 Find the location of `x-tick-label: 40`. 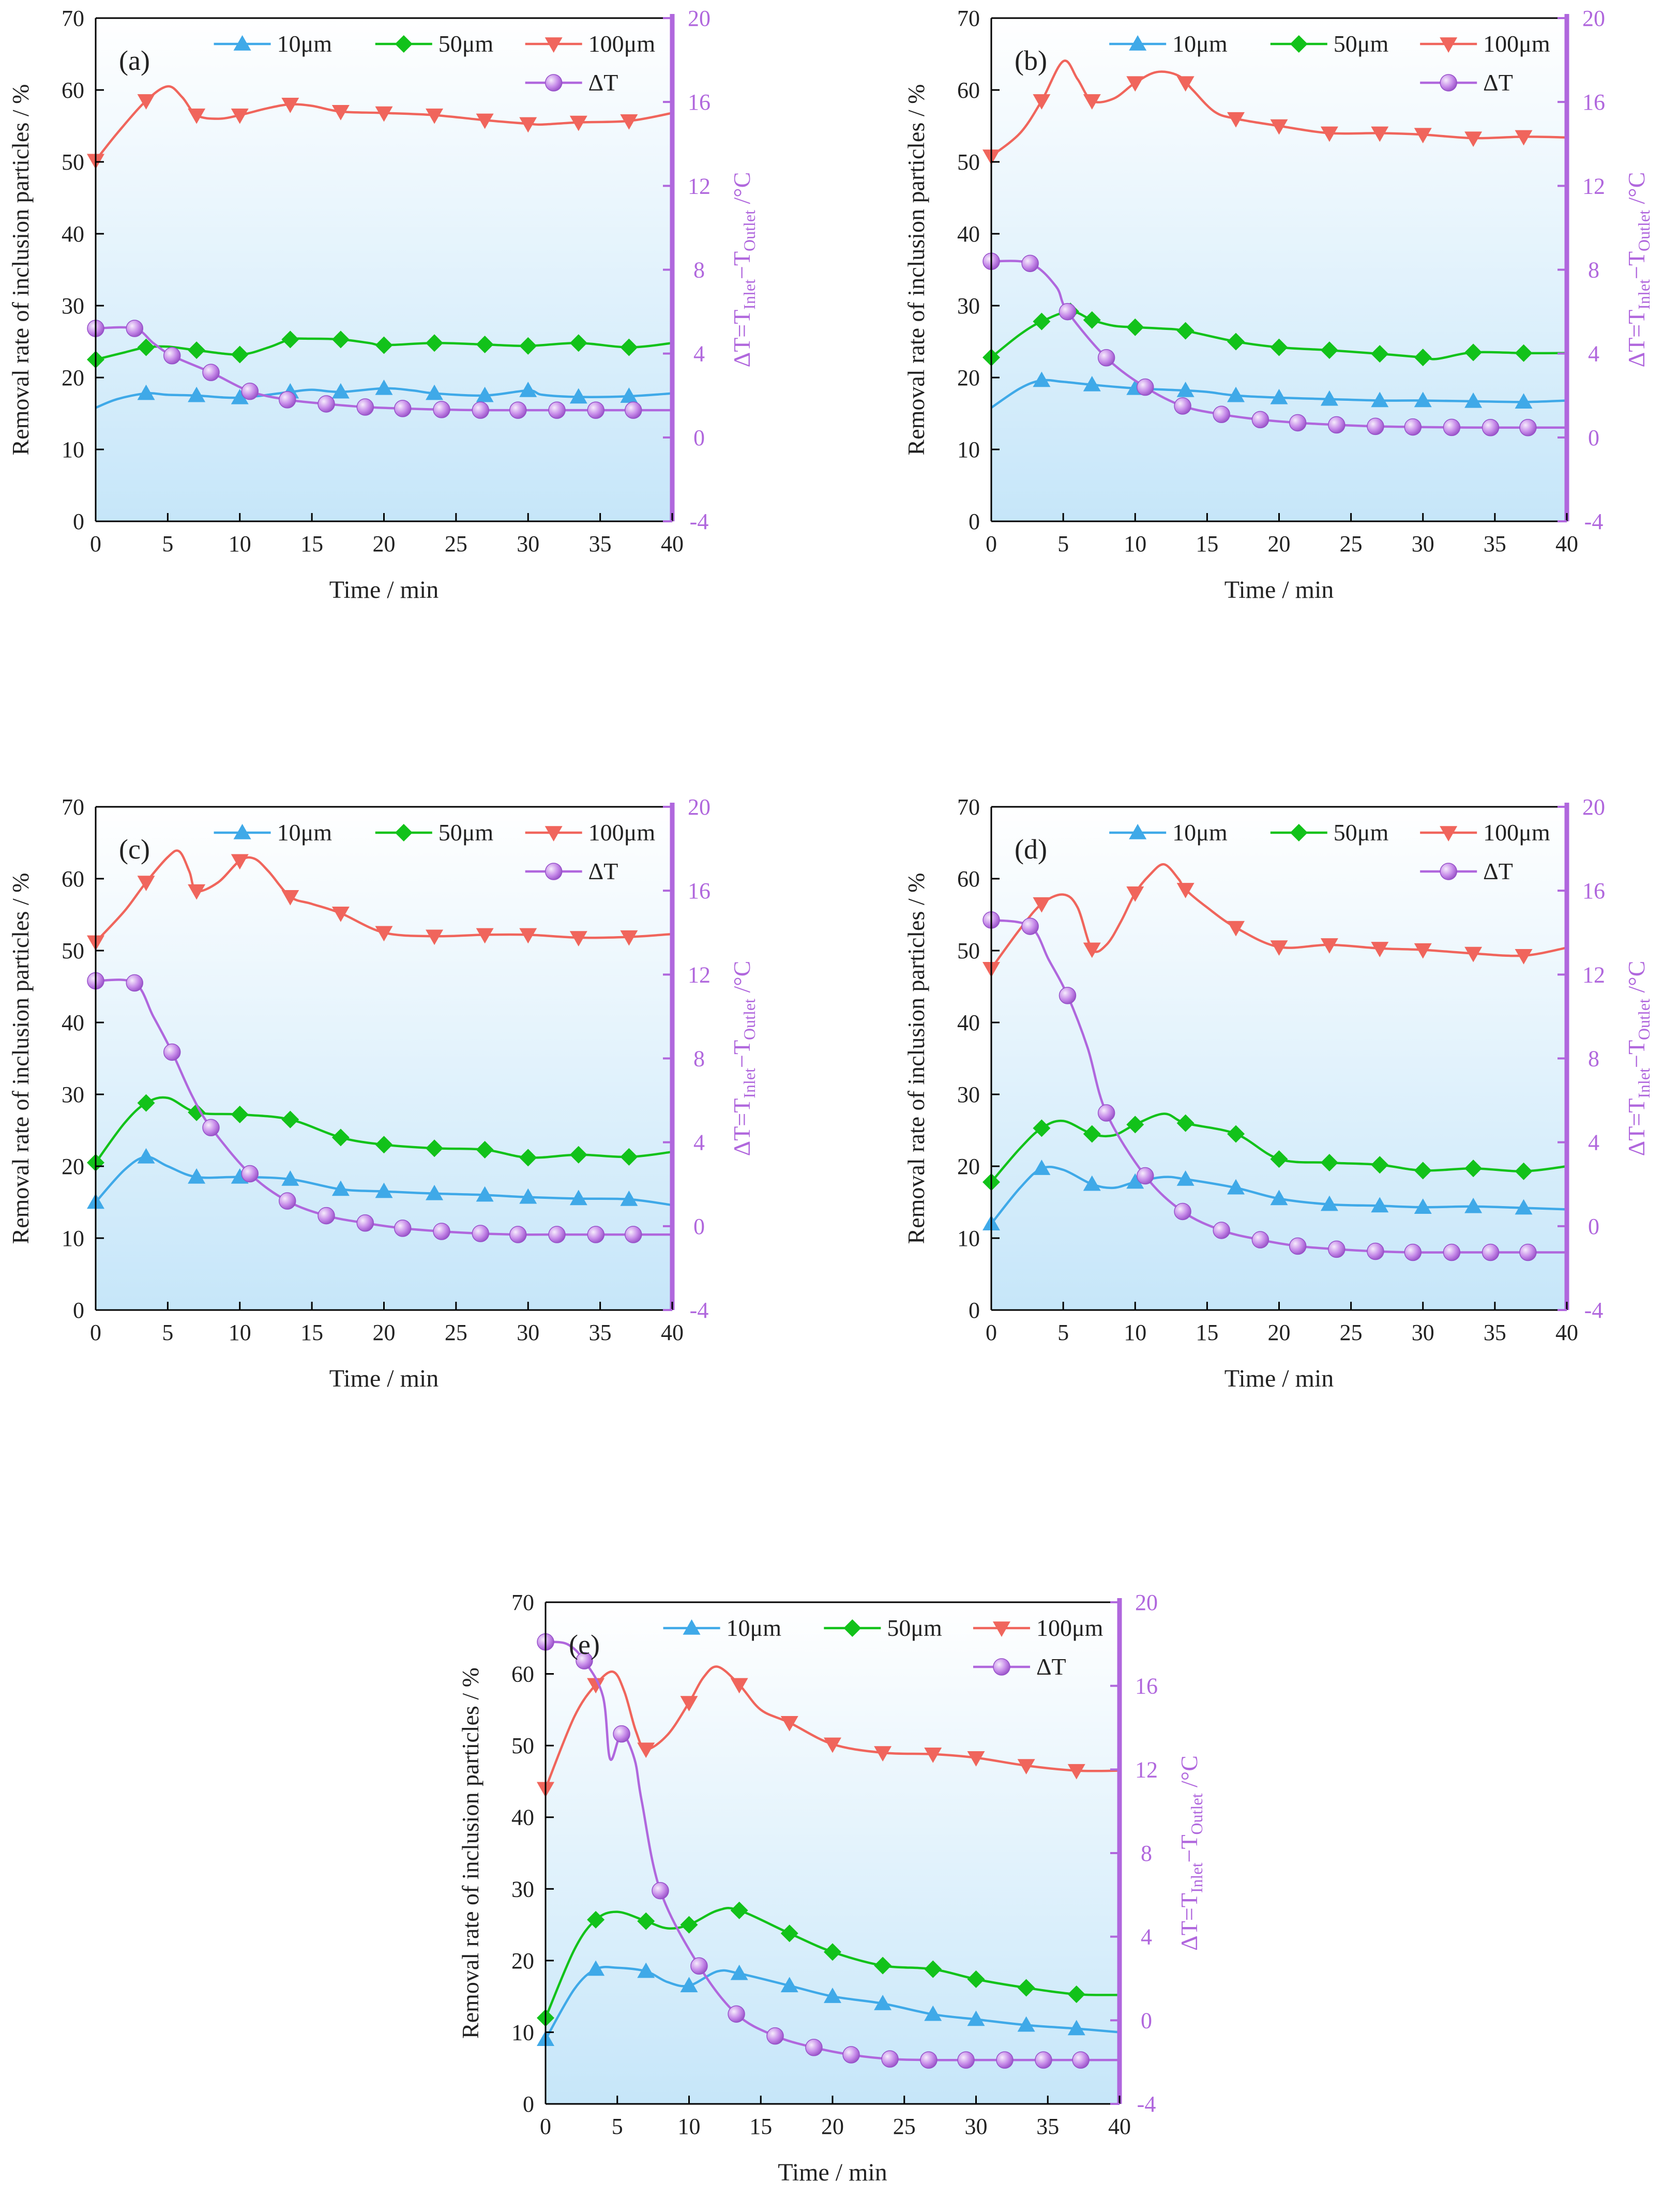

x-tick-label: 40 is located at coordinates (672, 543).